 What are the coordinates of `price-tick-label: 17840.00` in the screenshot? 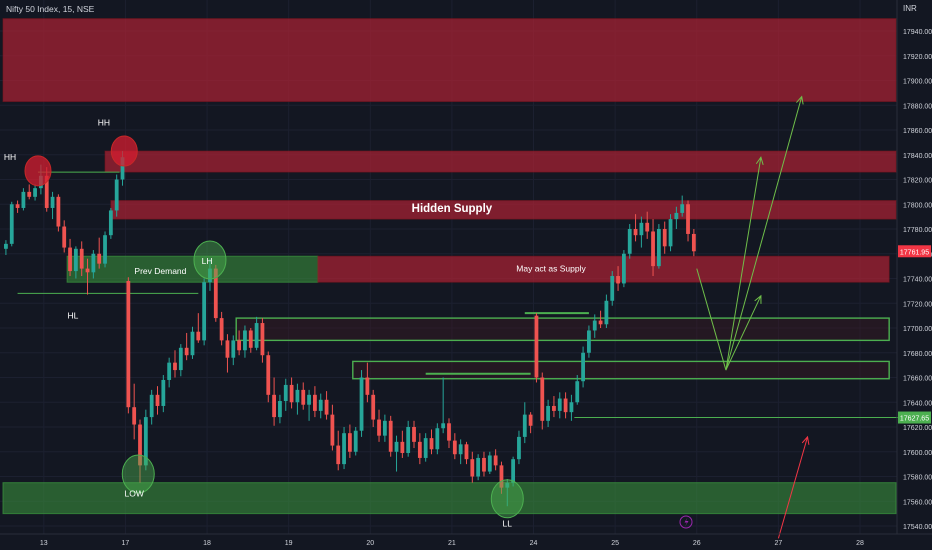 It's located at (917, 156).